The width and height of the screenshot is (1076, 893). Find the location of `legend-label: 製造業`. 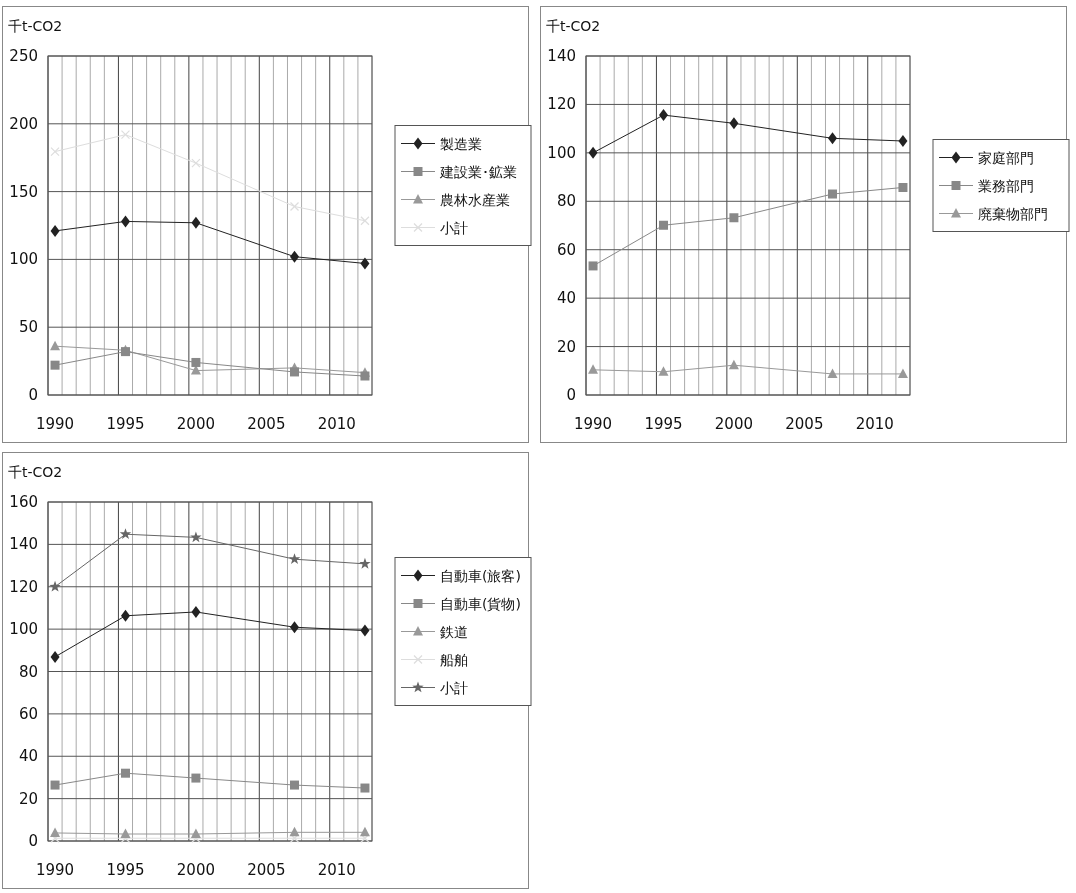

legend-label: 製造業 is located at coordinates (461, 143).